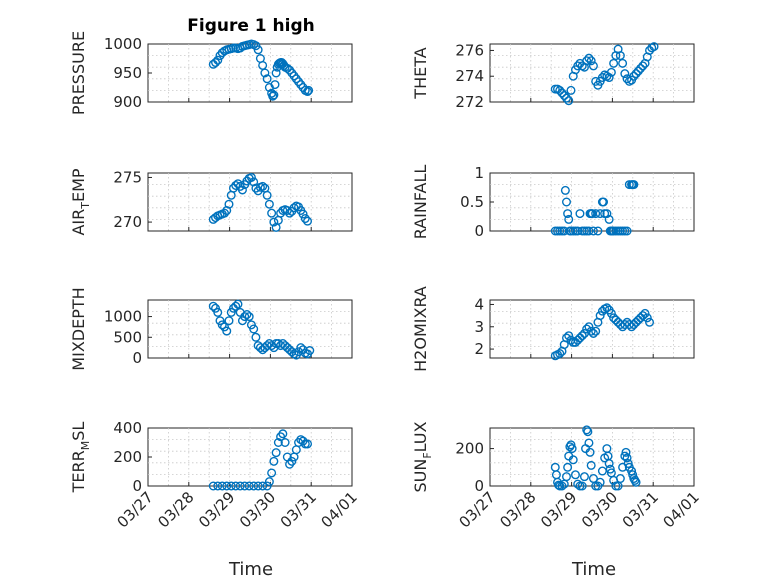 The image size is (778, 583). What do you see at coordinates (298, 509) in the screenshot?
I see `x-tick-label: 03/31` at bounding box center [298, 509].